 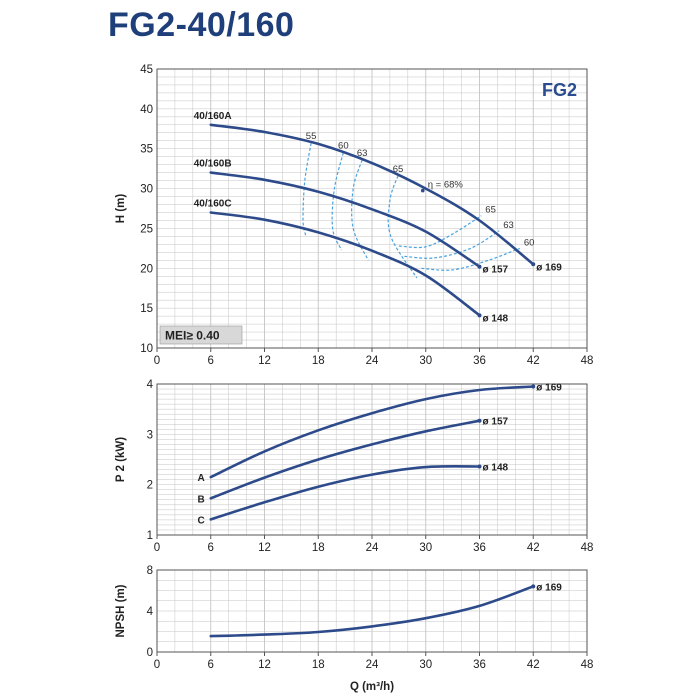 I want to click on head-x-tick-label: 36, so click(x=479, y=361).